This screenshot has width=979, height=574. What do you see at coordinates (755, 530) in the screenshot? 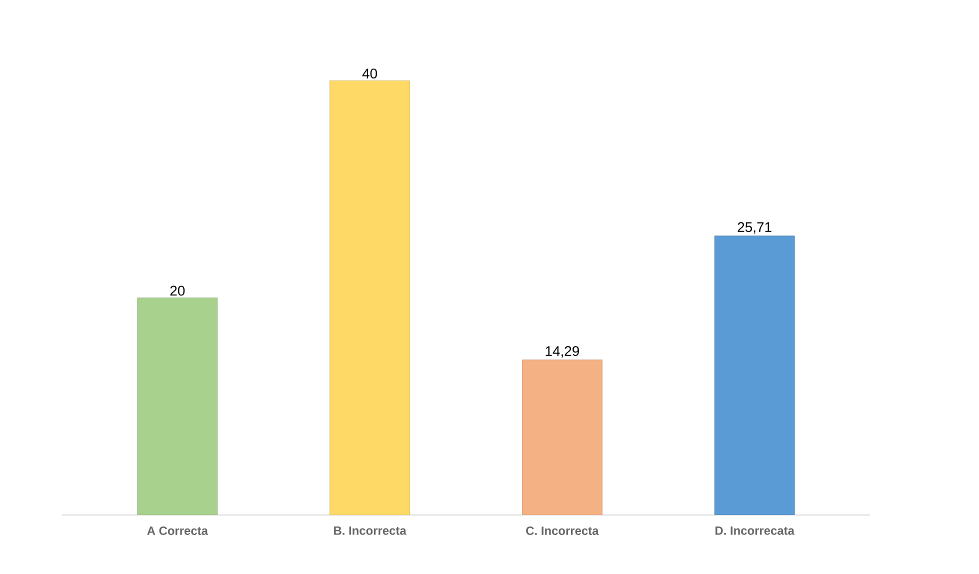
I see `x-tick-label: D. Incorrecata` at bounding box center [755, 530].